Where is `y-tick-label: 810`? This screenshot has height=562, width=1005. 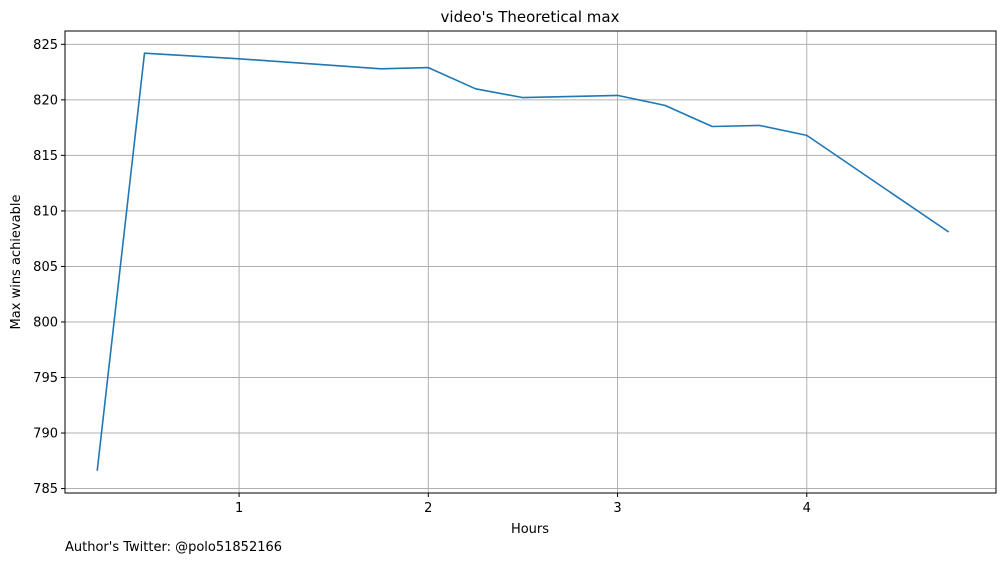
y-tick-label: 810 is located at coordinates (45, 211).